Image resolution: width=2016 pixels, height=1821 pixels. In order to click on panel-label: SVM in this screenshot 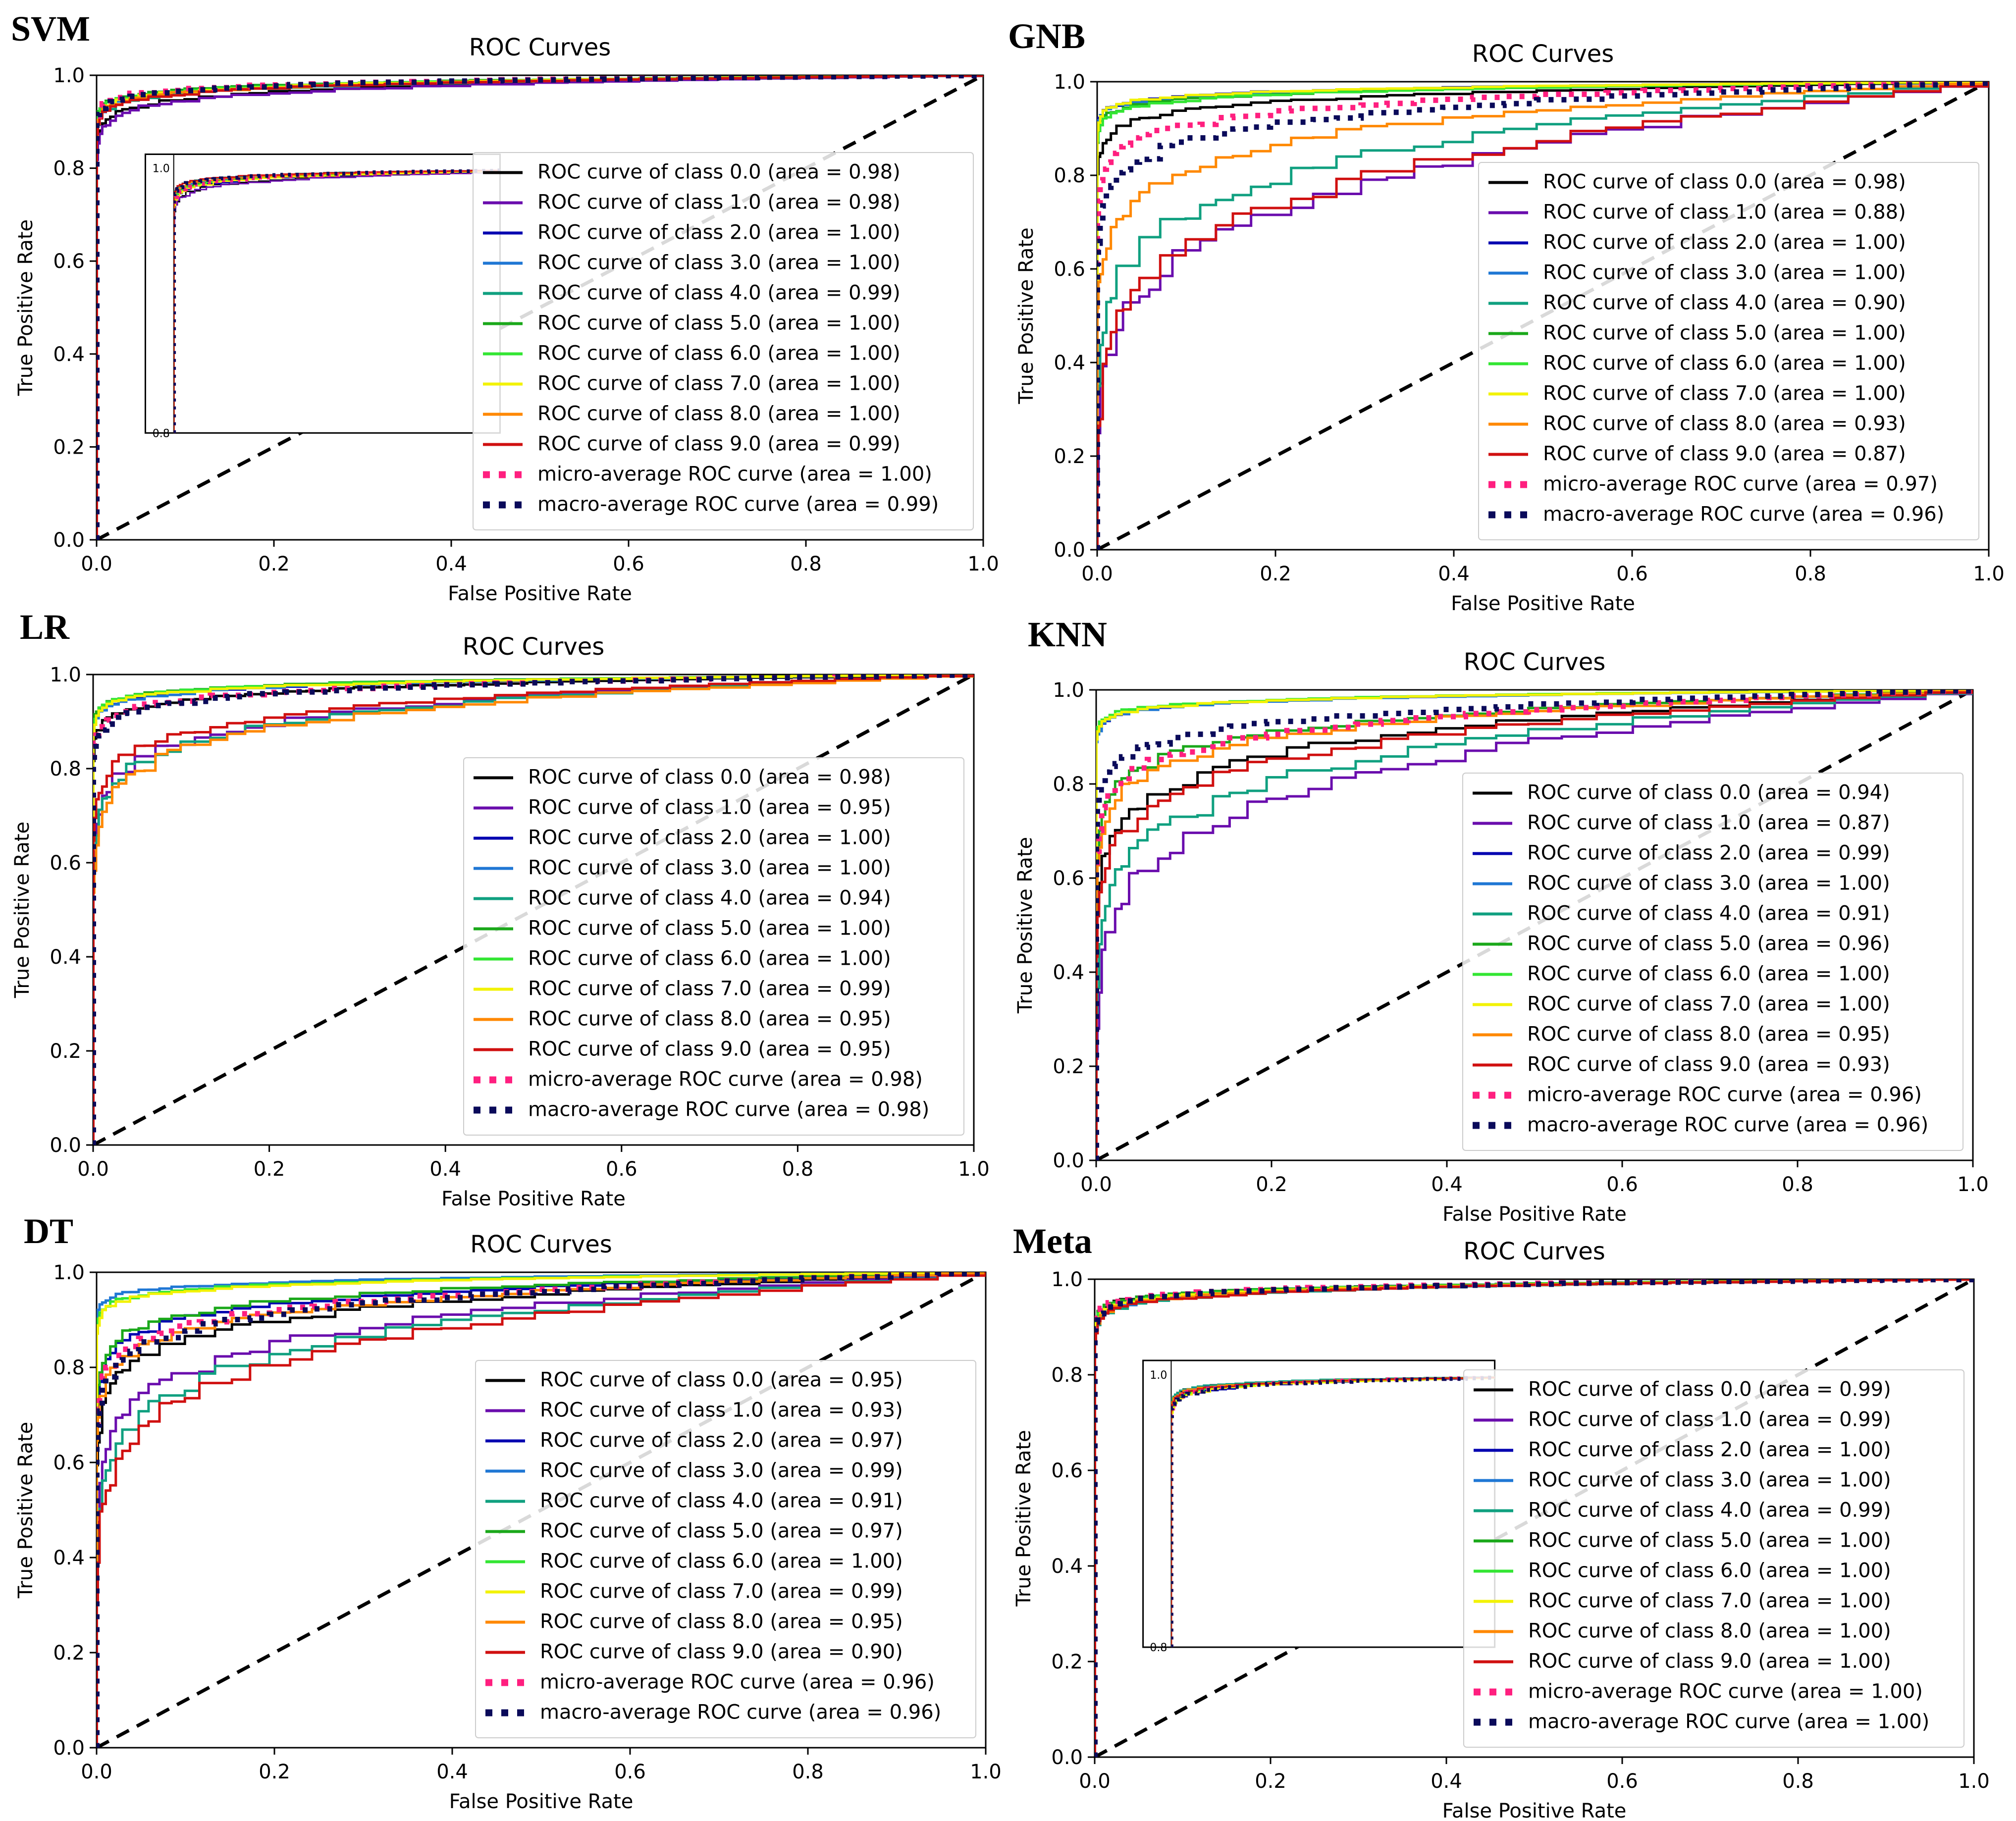, I will do `click(51, 29)`.